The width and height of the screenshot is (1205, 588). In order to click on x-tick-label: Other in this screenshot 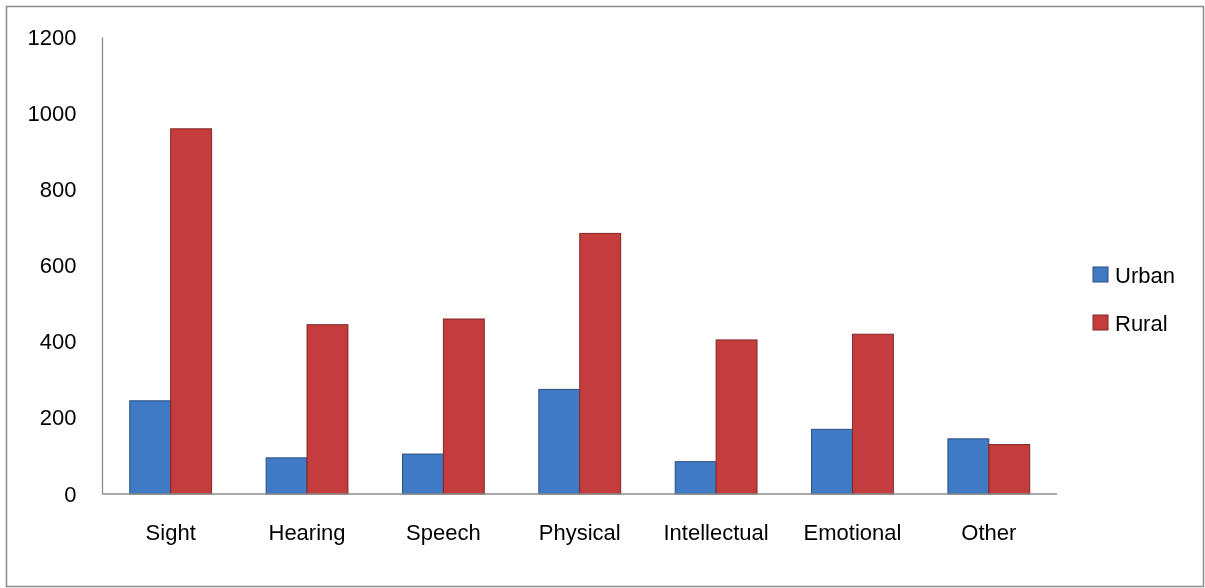, I will do `click(989, 532)`.